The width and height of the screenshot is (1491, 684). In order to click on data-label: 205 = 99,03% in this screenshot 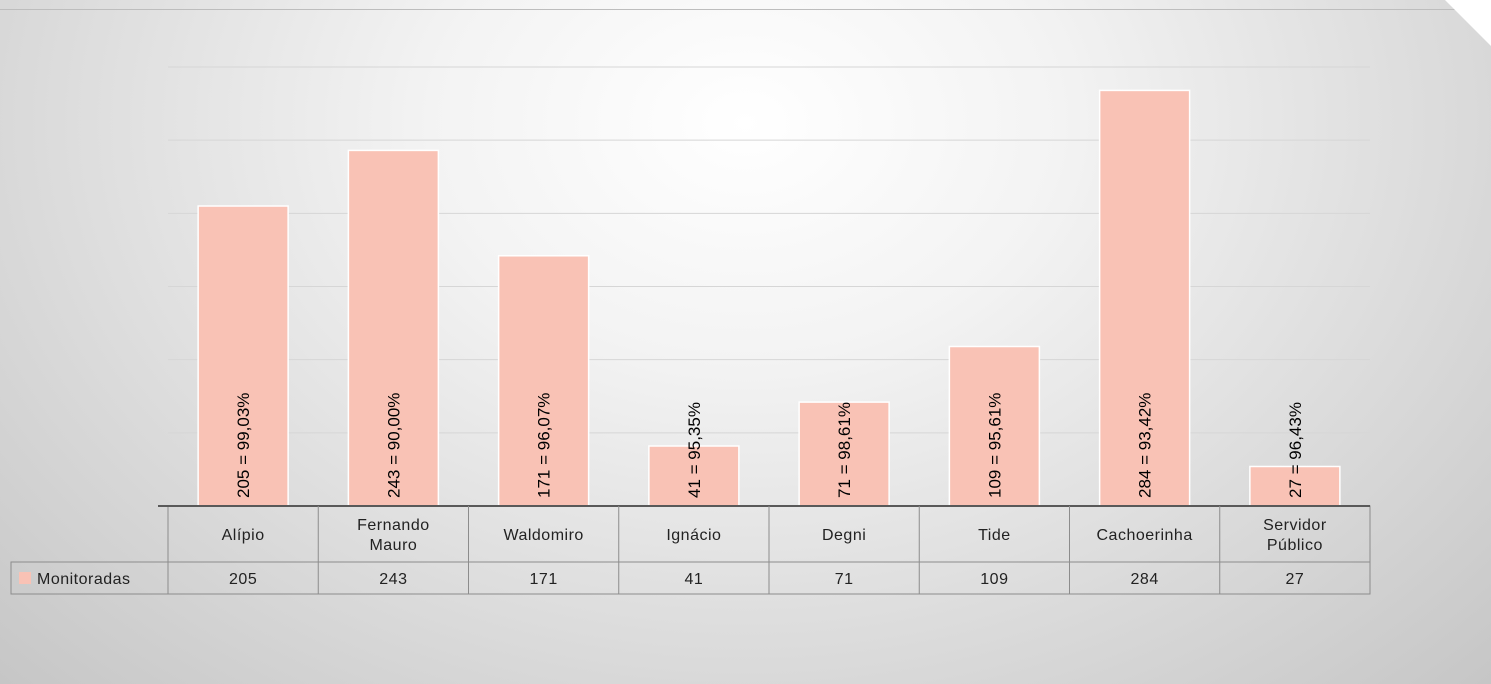, I will do `click(243, 445)`.